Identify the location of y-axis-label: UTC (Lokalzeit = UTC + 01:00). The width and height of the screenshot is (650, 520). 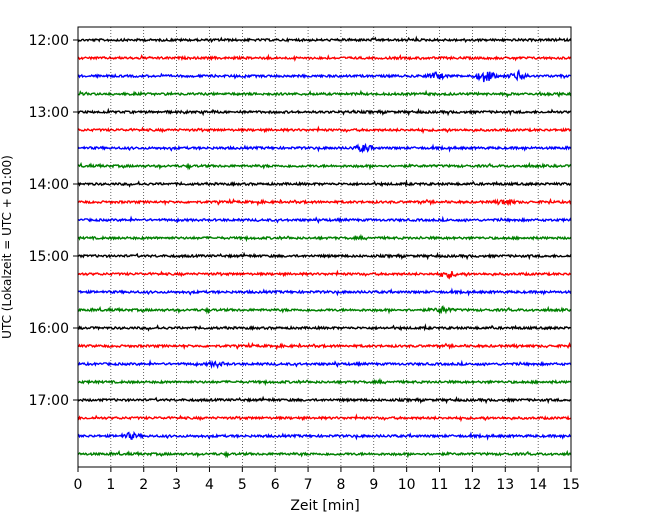
(7, 247).